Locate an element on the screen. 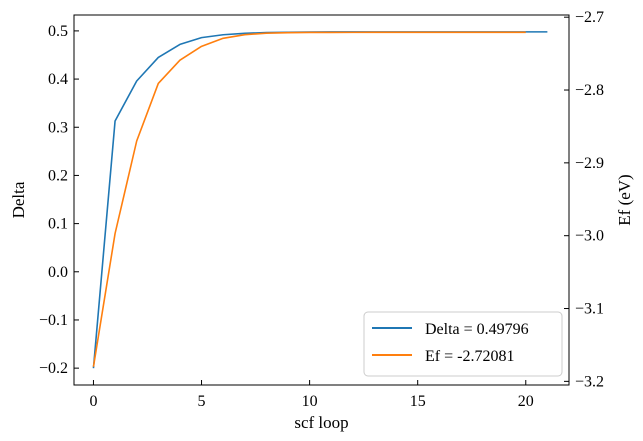  x-tick-label-2: 10 is located at coordinates (310, 401).